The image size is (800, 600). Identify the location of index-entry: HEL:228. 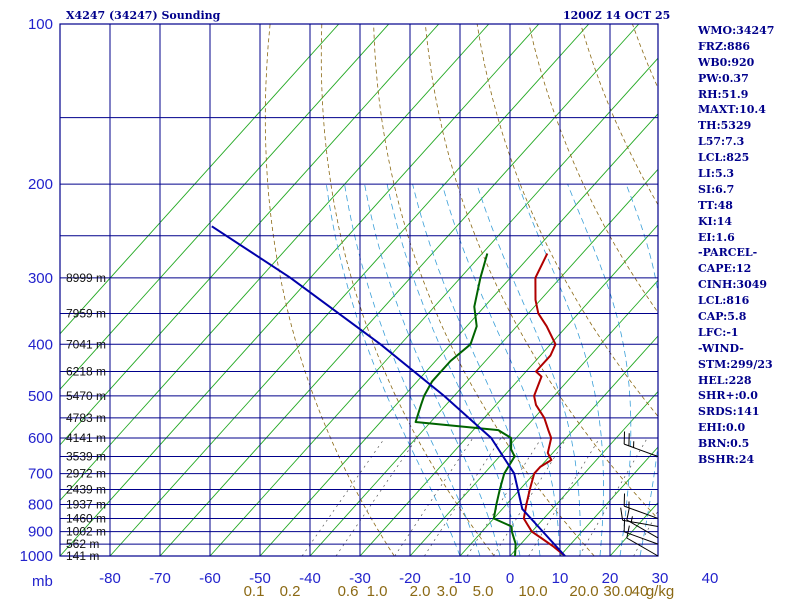
(725, 380).